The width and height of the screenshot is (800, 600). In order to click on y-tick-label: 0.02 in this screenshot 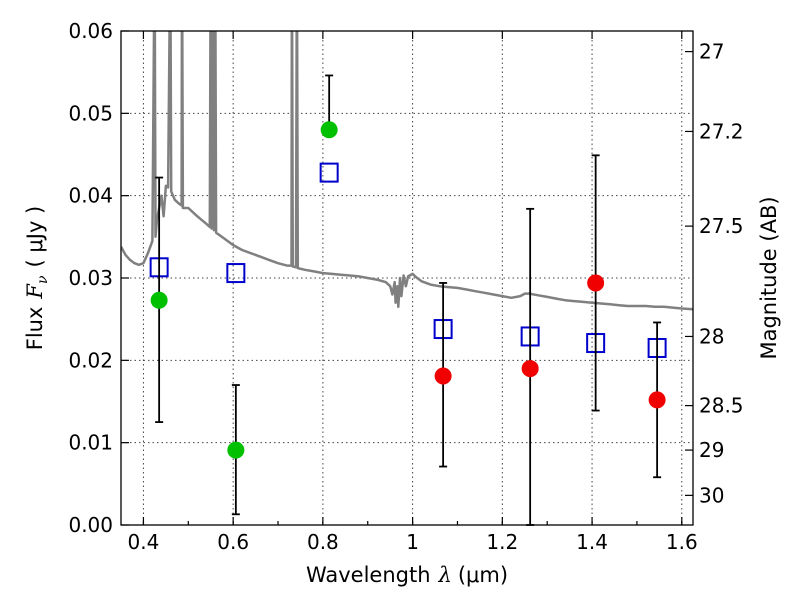, I will do `click(90, 360)`.